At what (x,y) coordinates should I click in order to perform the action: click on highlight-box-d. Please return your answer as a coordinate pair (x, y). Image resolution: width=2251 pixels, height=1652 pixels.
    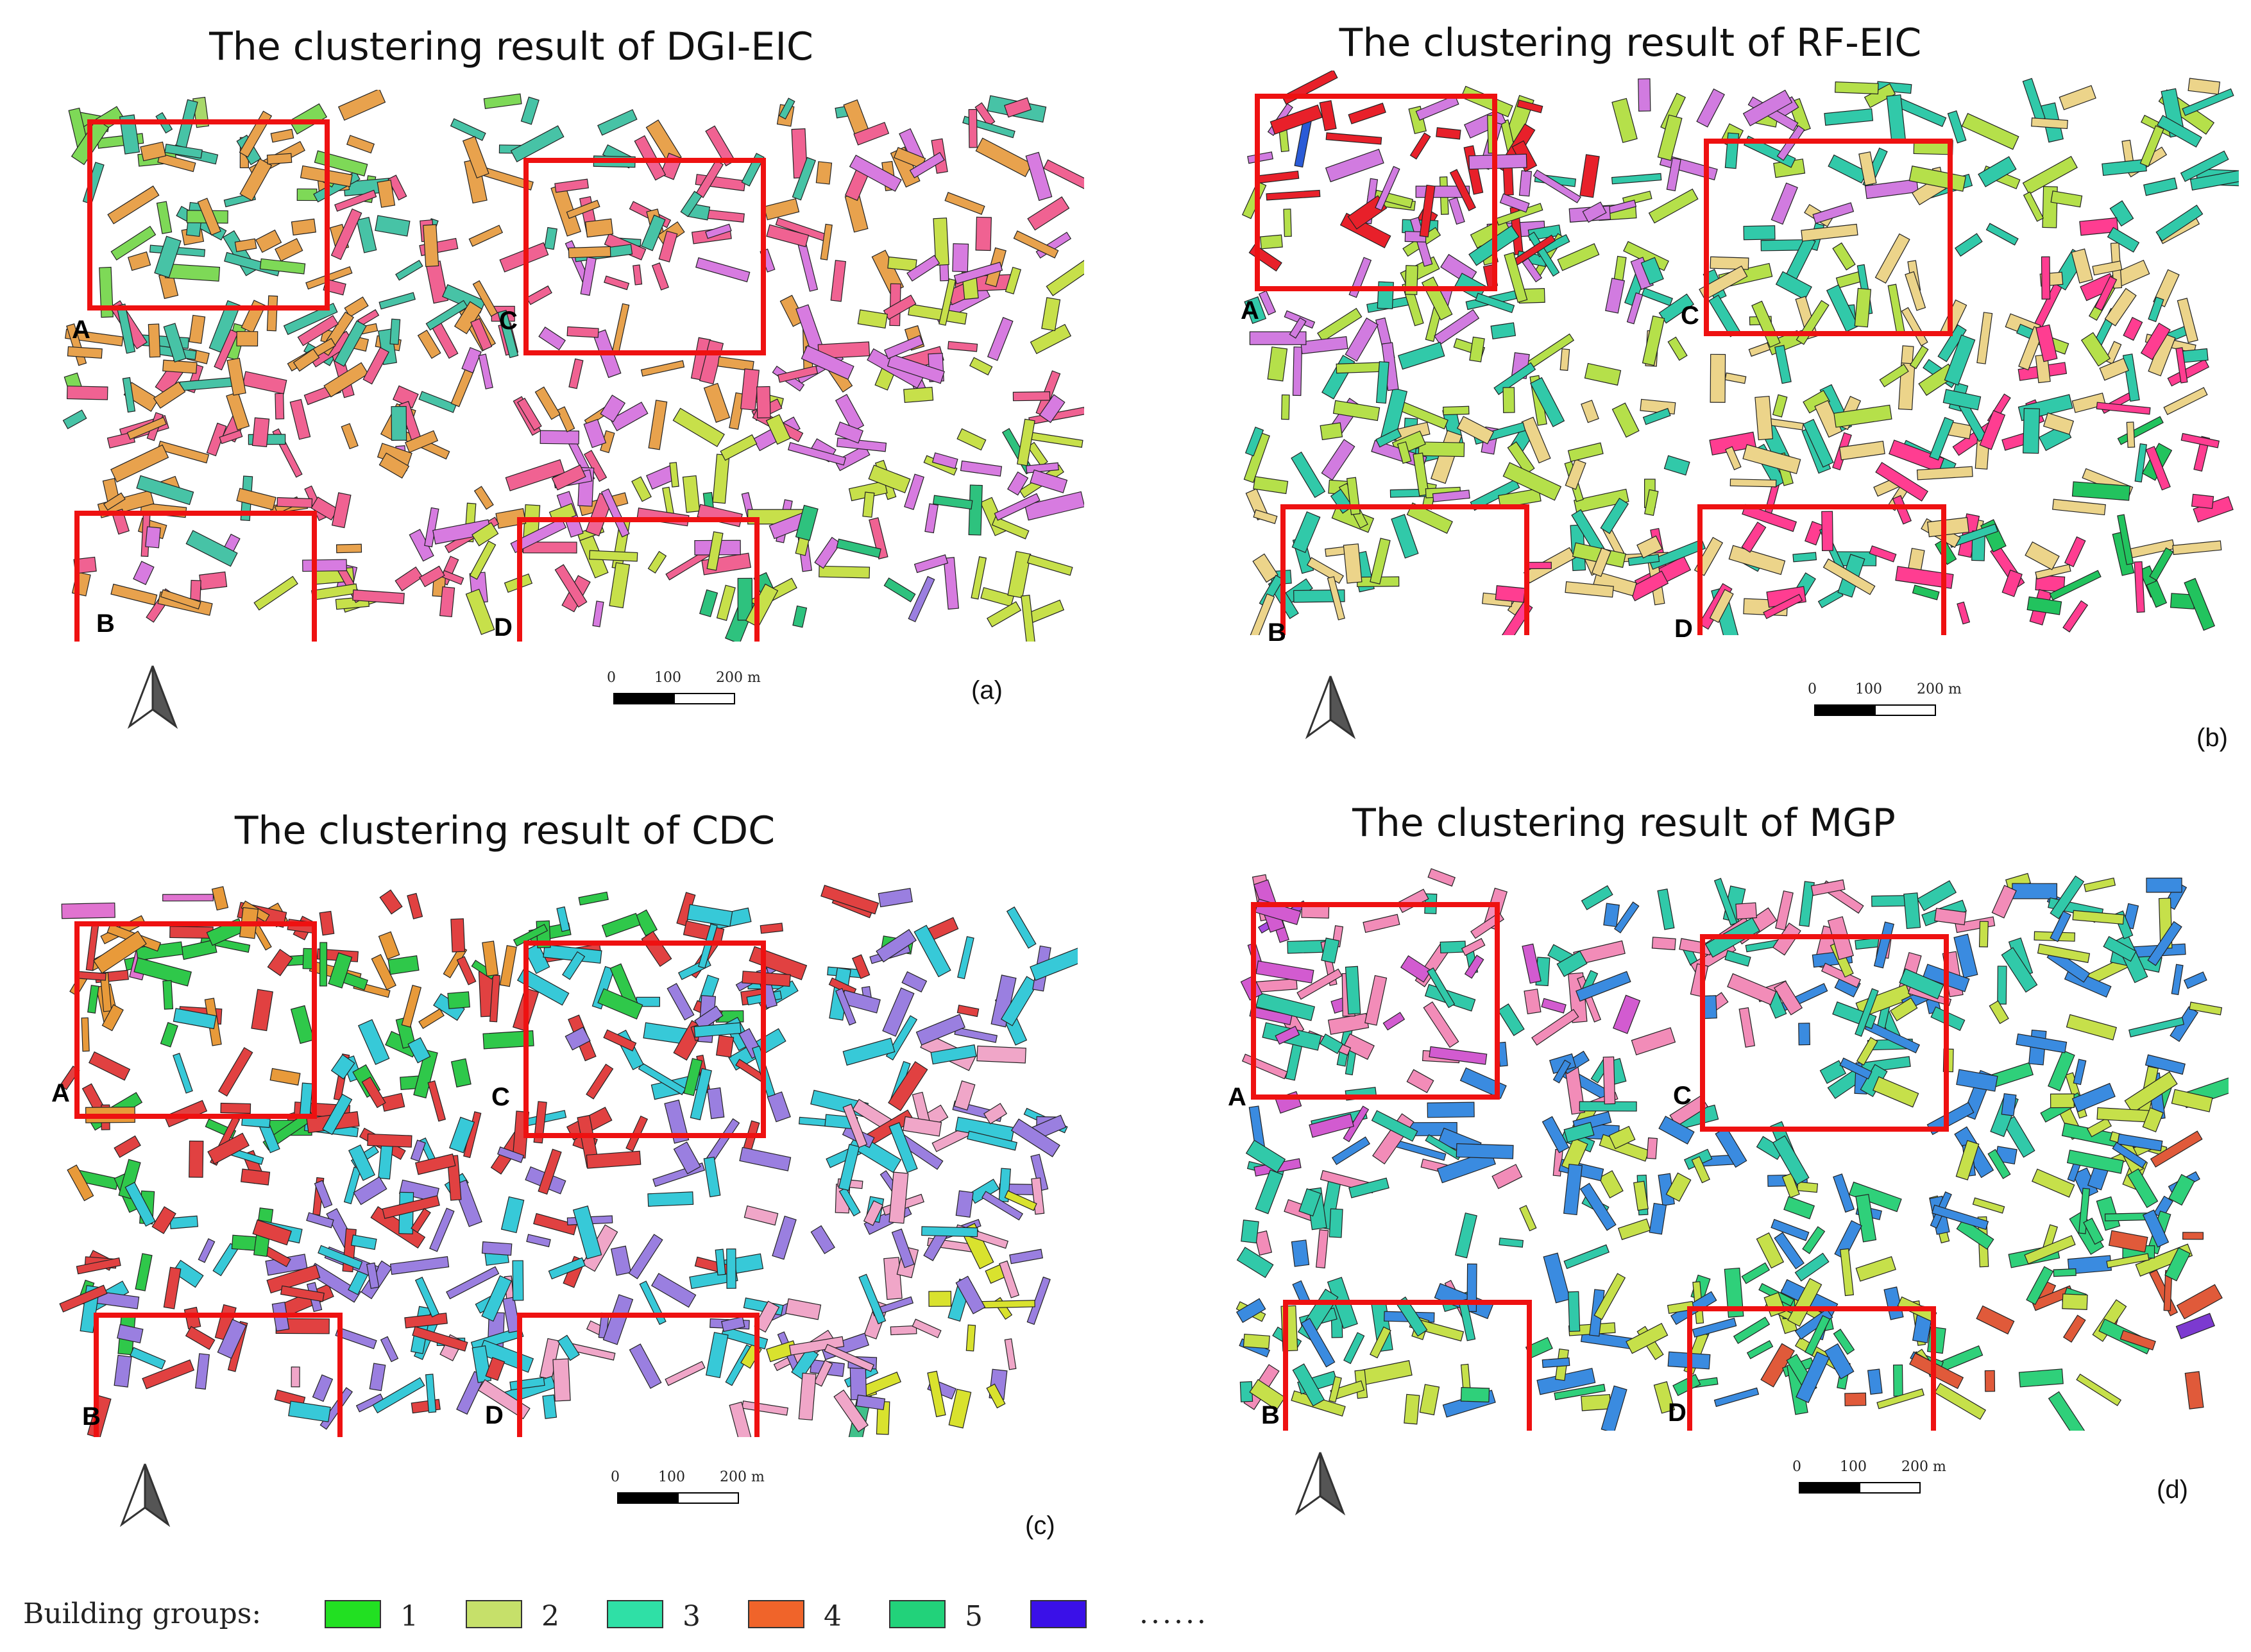
    Looking at the image, I should click on (1821, 569).